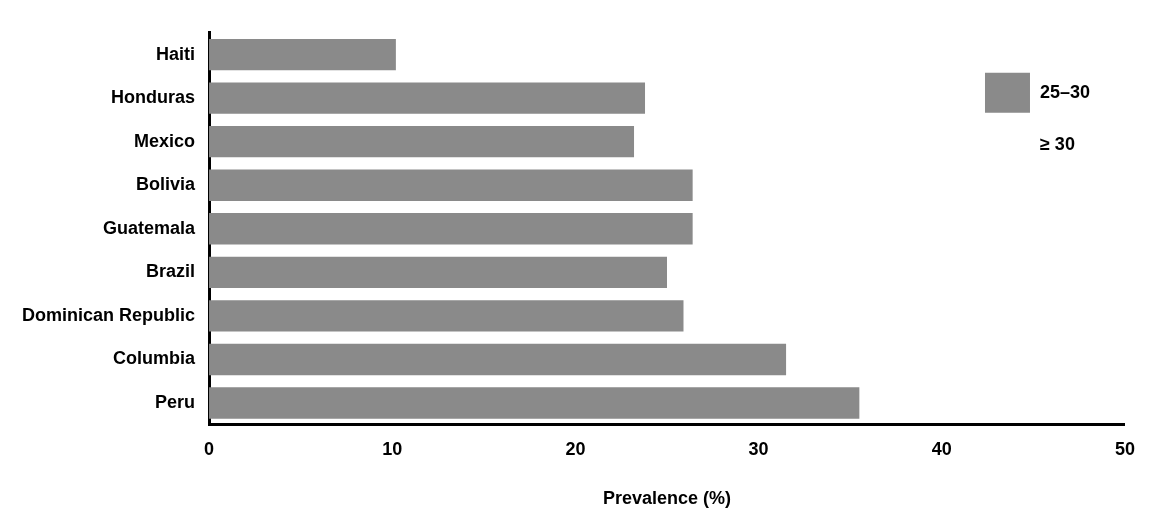  I want to click on y-tick-label: Brazil, so click(170, 271).